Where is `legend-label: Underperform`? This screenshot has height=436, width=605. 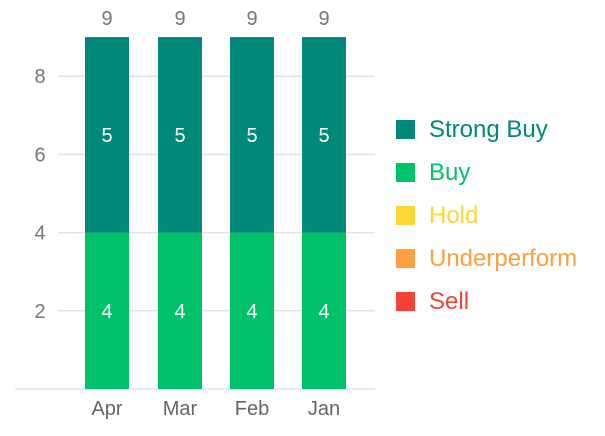 legend-label: Underperform is located at coordinates (503, 258).